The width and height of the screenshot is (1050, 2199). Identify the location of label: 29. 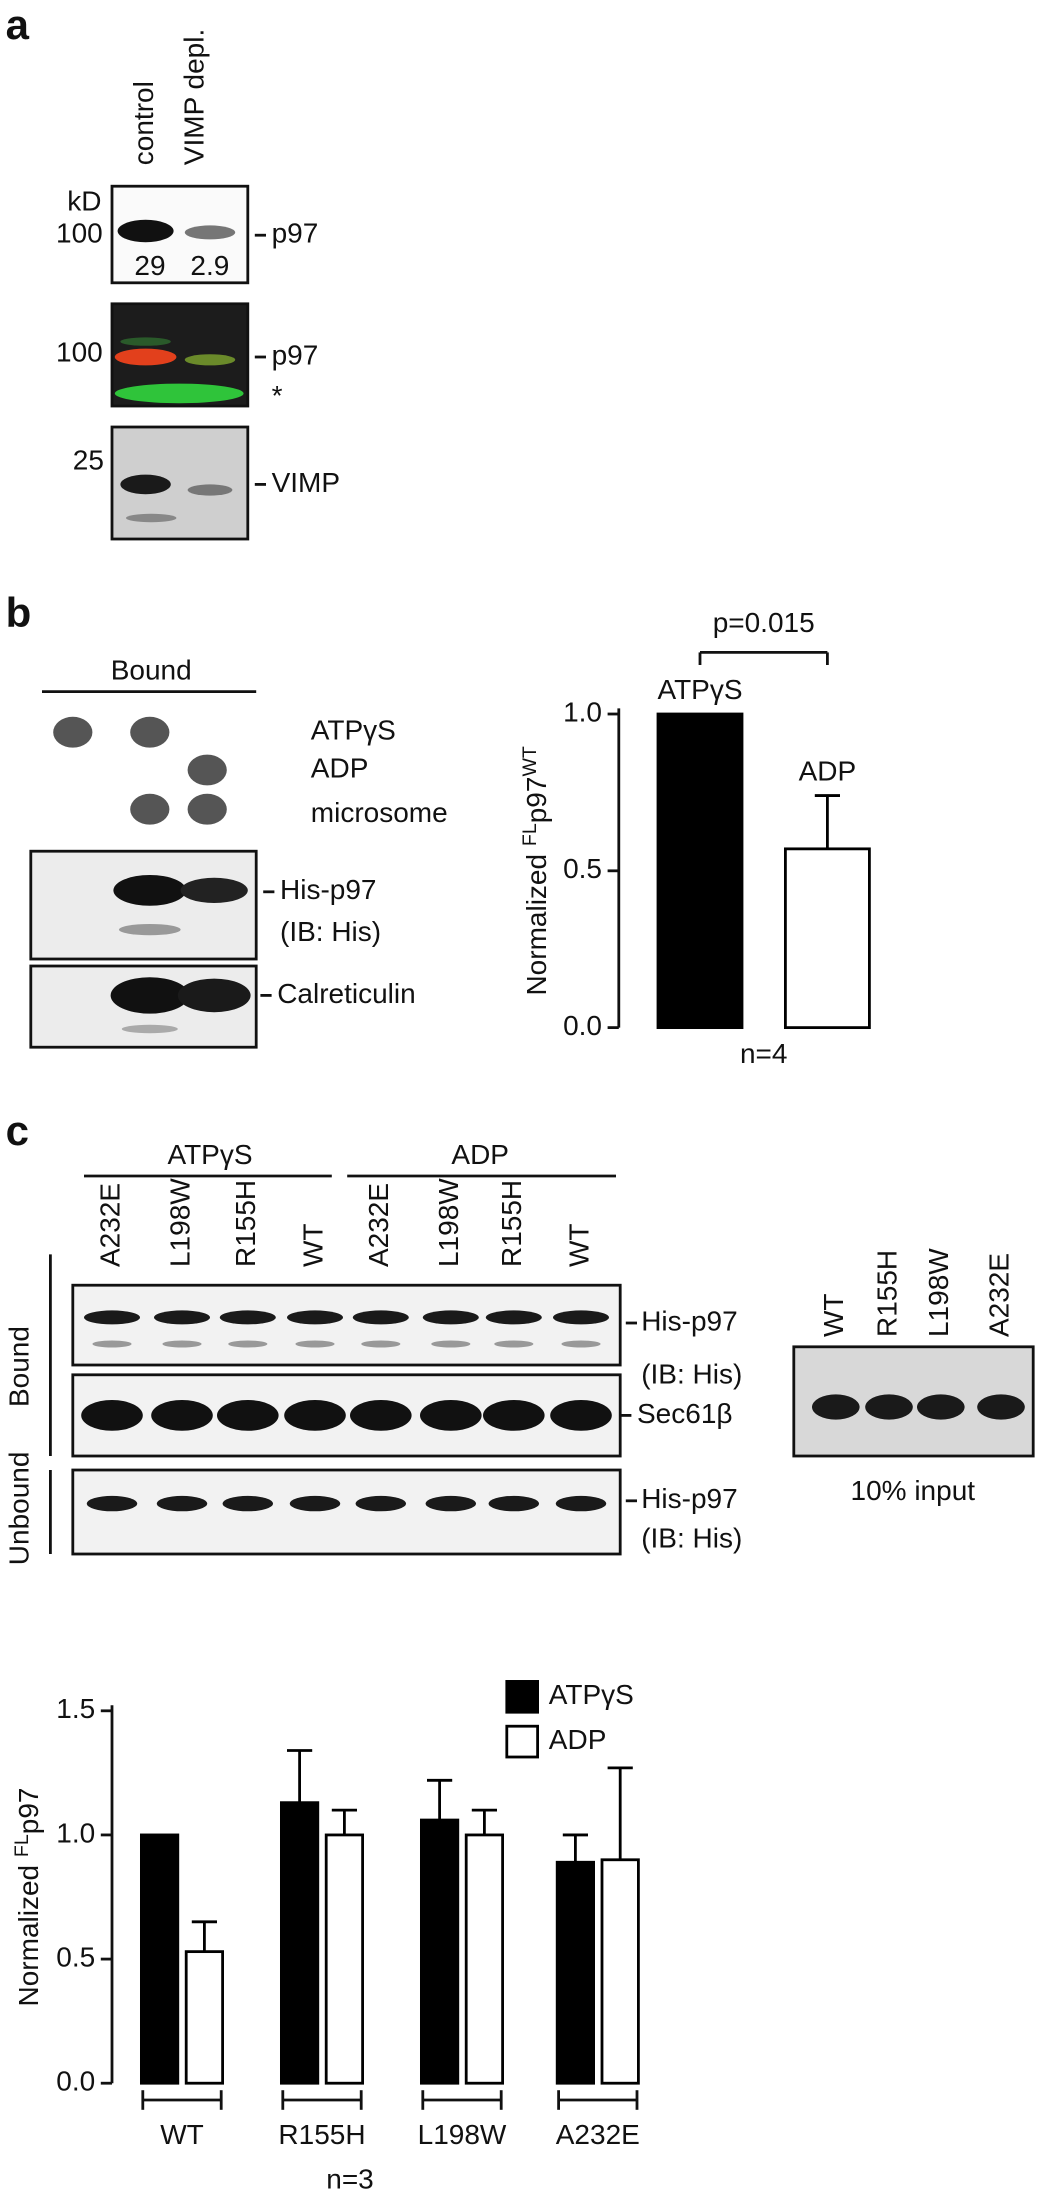
(149, 265).